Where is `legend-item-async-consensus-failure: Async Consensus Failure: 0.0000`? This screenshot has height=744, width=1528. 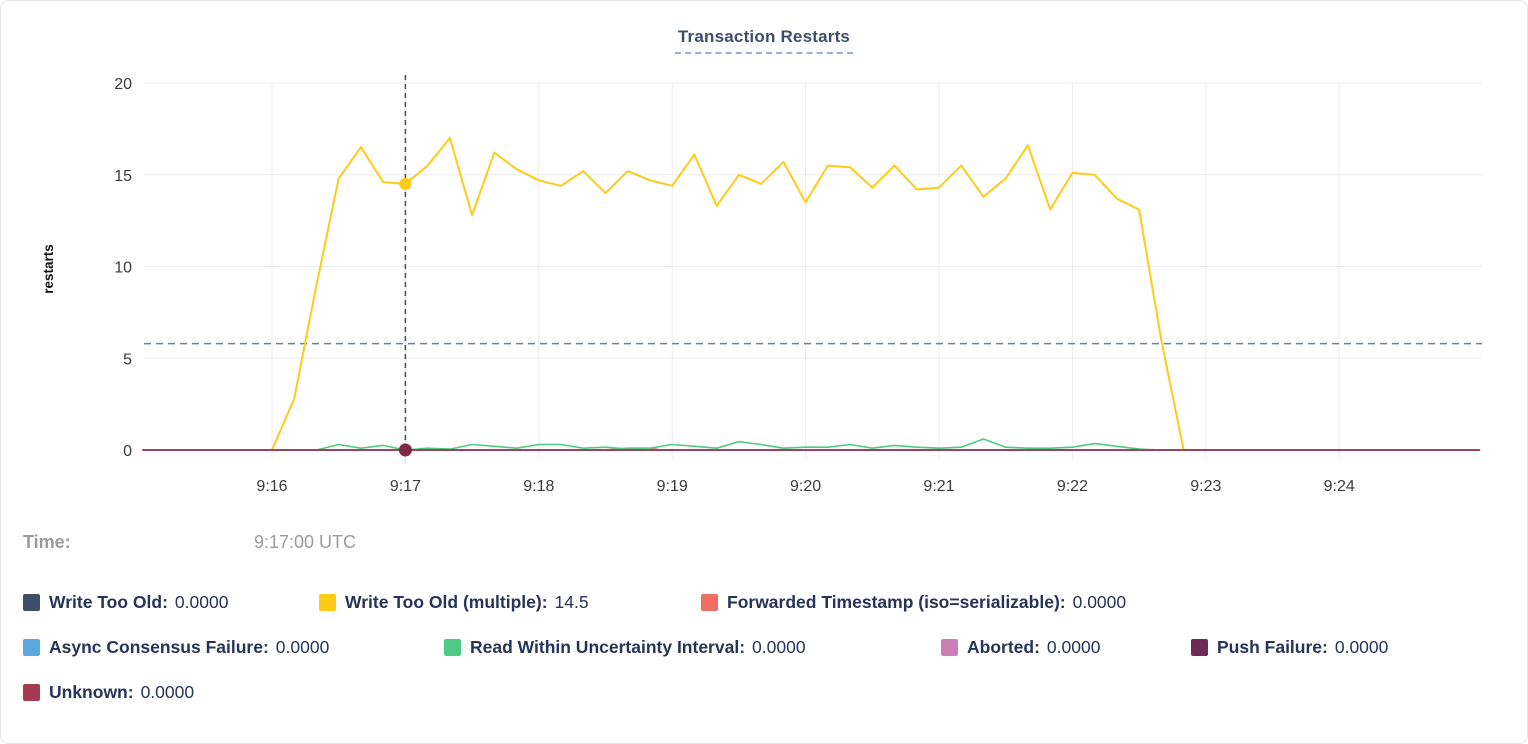
legend-item-async-consensus-failure: Async Consensus Failure: 0.0000 is located at coordinates (176, 647).